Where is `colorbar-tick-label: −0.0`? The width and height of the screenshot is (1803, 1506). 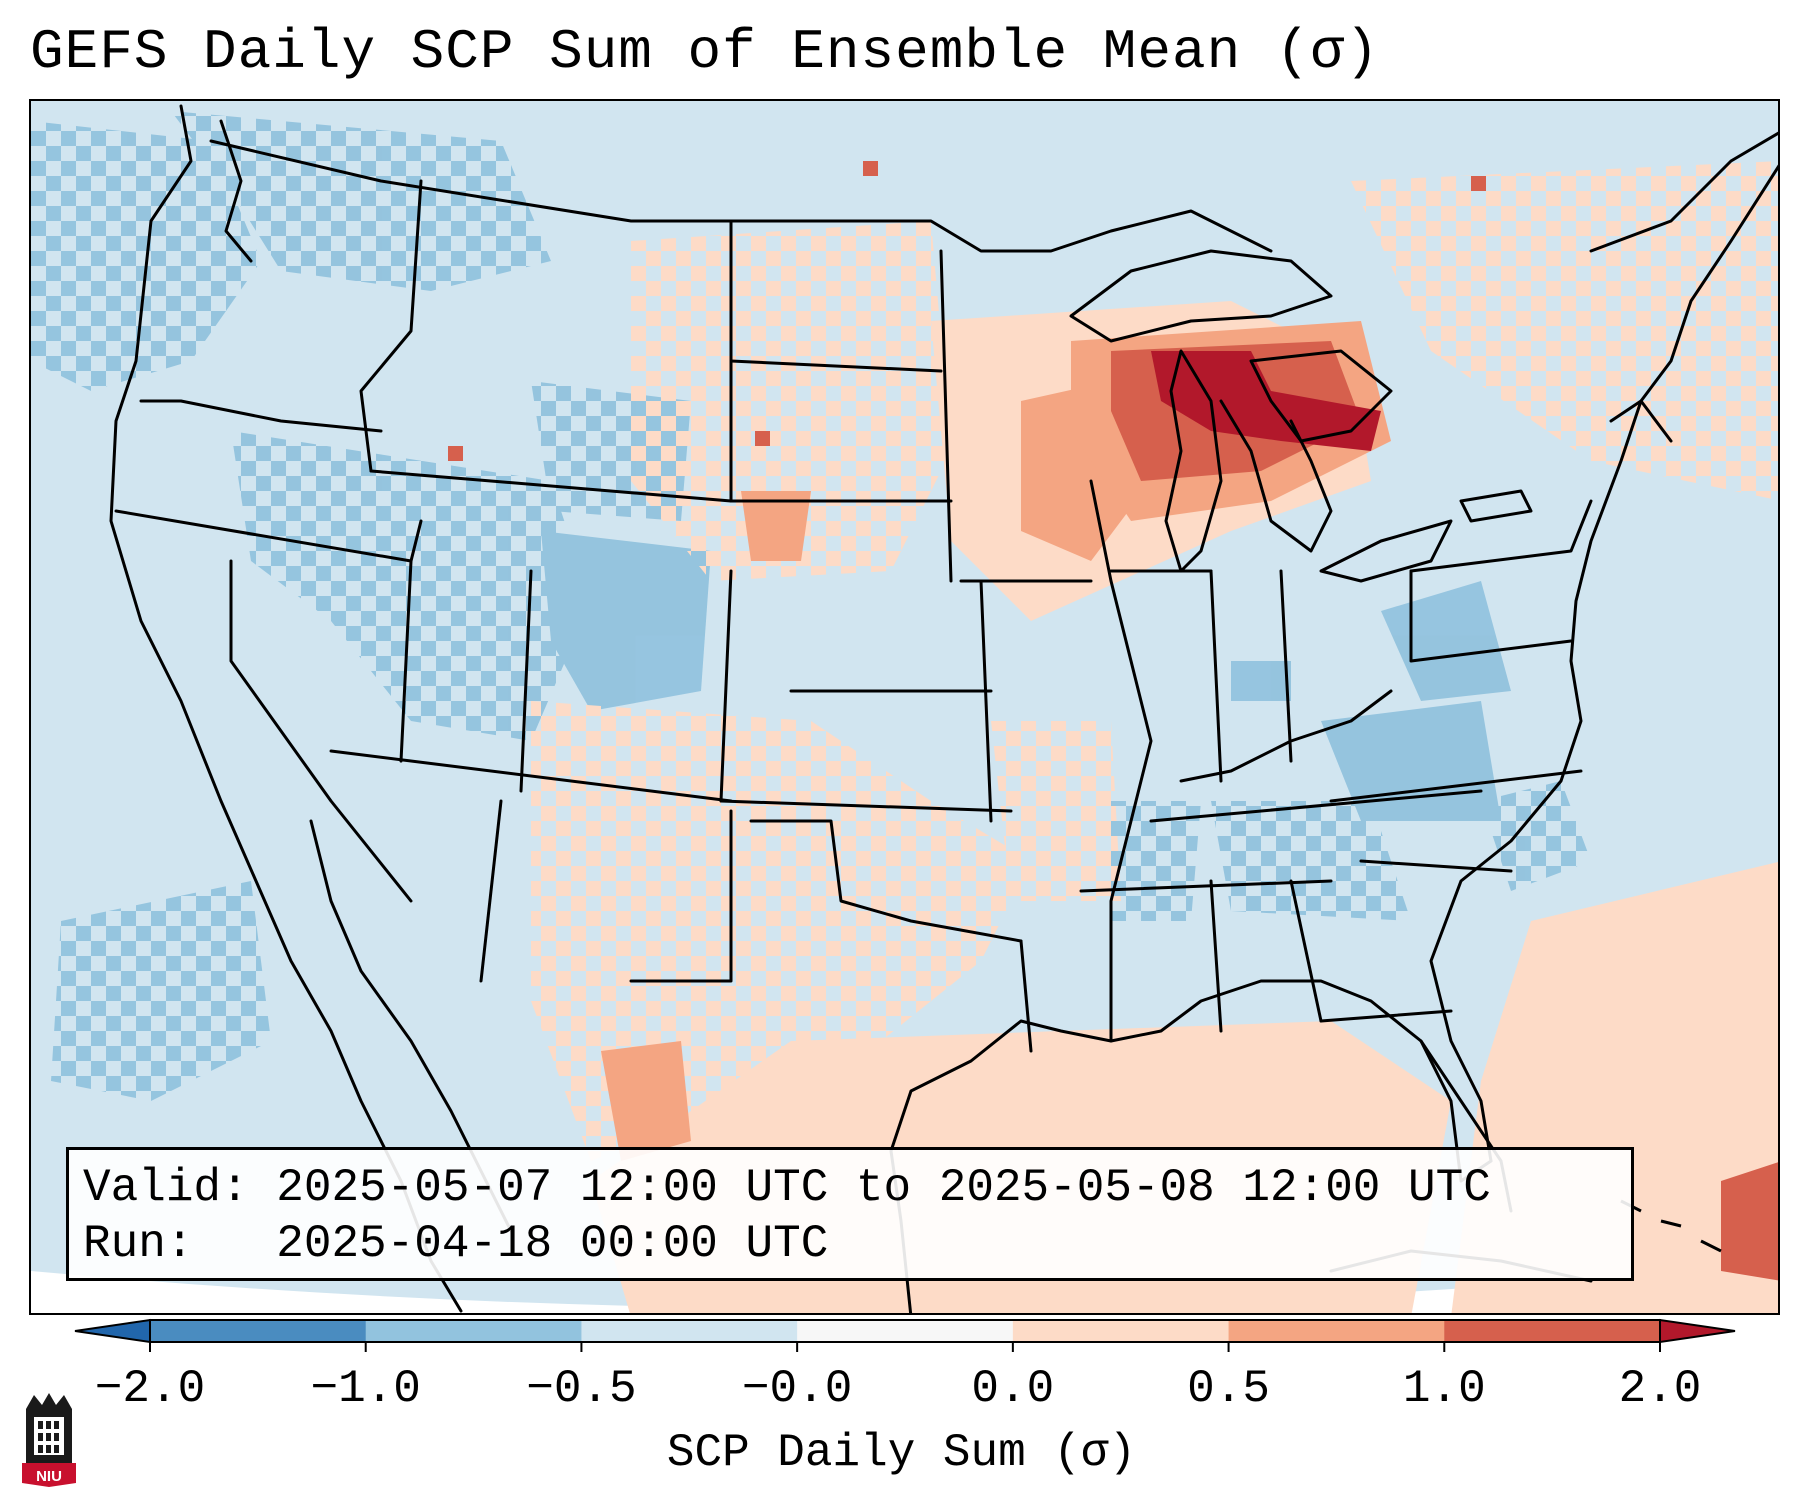
colorbar-tick-label: −0.0 is located at coordinates (797, 1389).